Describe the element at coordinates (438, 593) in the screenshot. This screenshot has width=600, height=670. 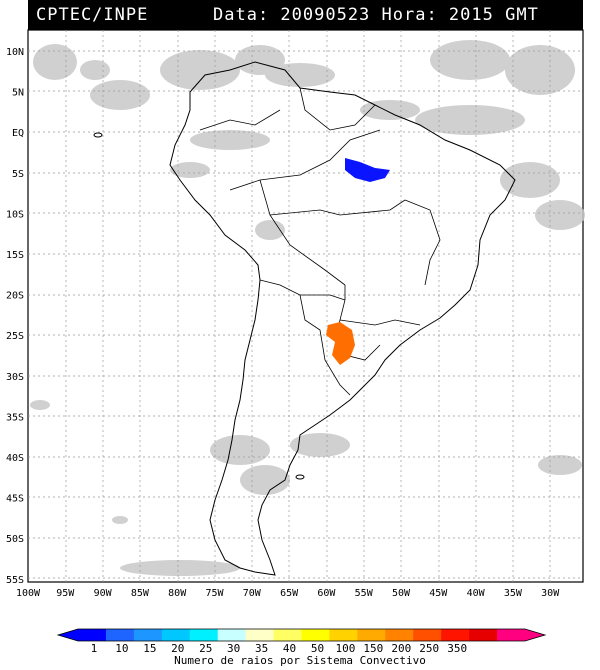
I see `lon-label: 45W` at that location.